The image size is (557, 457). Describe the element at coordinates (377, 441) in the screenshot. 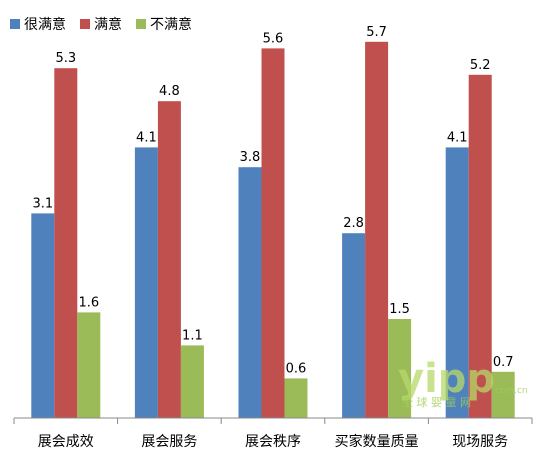

I see `x-tick-label: 买家数量质量` at that location.